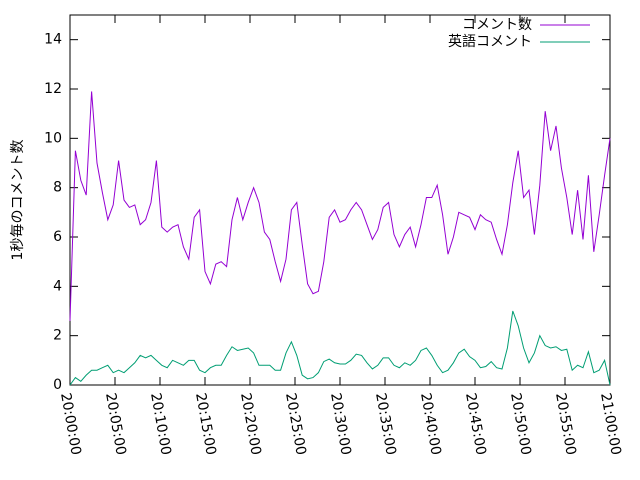 Image resolution: width=640 pixels, height=480 pixels. What do you see at coordinates (475, 424) in the screenshot?
I see `x-tick-label: 20:45:00` at bounding box center [475, 424].